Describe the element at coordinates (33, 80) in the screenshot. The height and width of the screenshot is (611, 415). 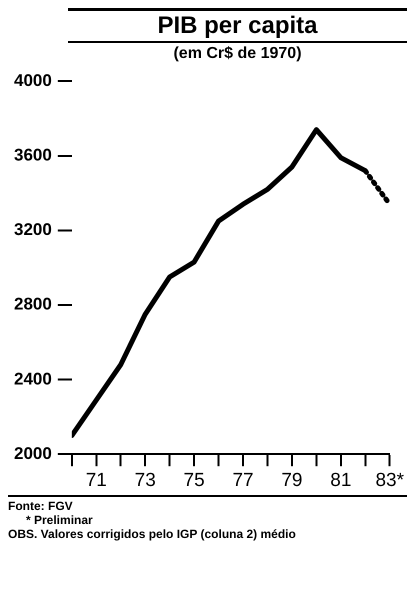
I see `y-tick-label: 4000` at that location.